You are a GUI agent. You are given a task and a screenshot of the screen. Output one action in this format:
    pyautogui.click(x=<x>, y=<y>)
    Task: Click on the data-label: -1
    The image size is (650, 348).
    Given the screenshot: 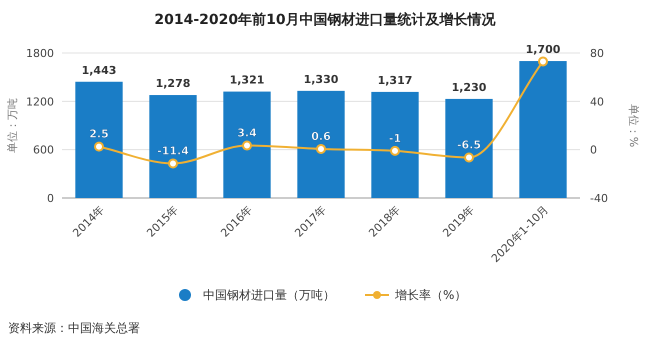 What is the action you would take?
    pyautogui.click(x=395, y=138)
    